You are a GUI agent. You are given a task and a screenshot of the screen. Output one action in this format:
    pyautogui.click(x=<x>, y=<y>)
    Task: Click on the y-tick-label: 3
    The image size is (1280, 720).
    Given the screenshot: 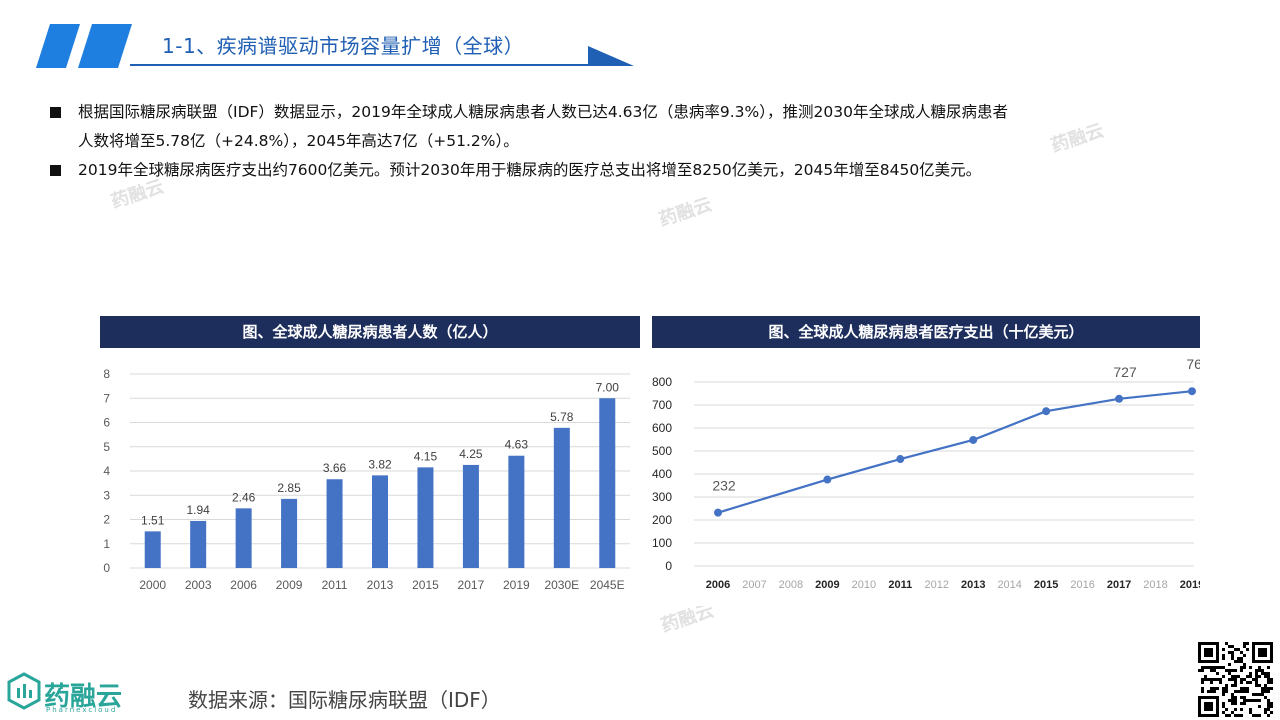 What is the action you would take?
    pyautogui.click(x=106, y=495)
    